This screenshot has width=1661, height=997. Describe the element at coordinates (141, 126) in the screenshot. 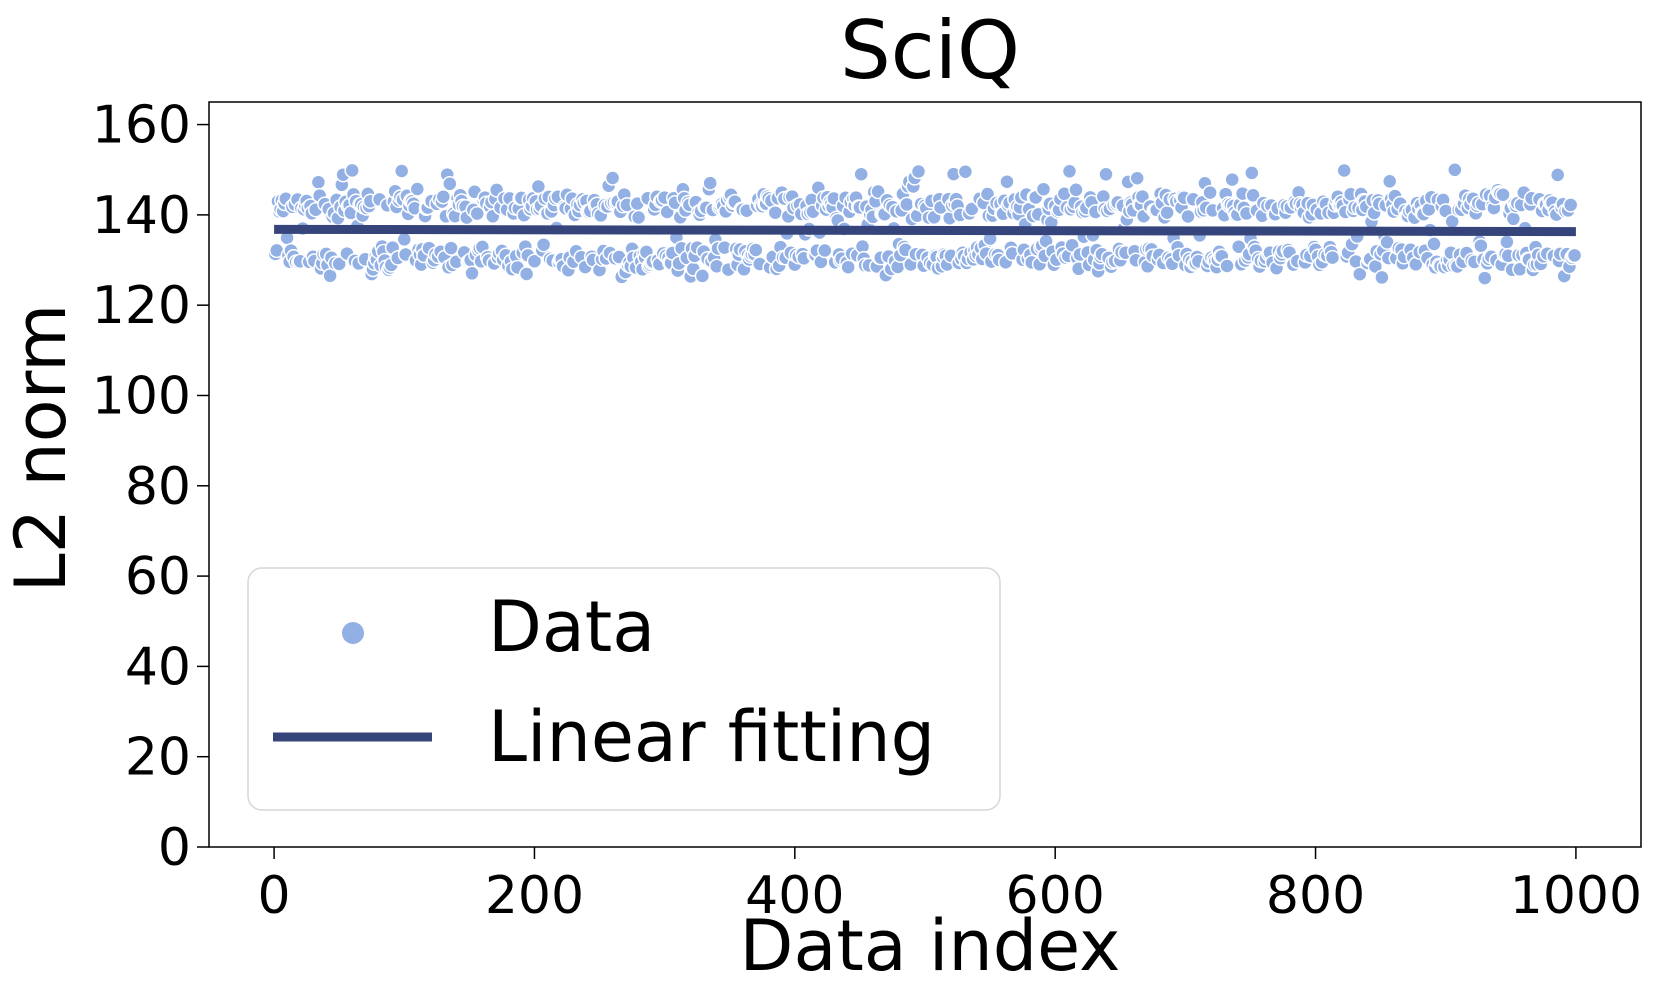

I see `y-tick-label: 160` at that location.